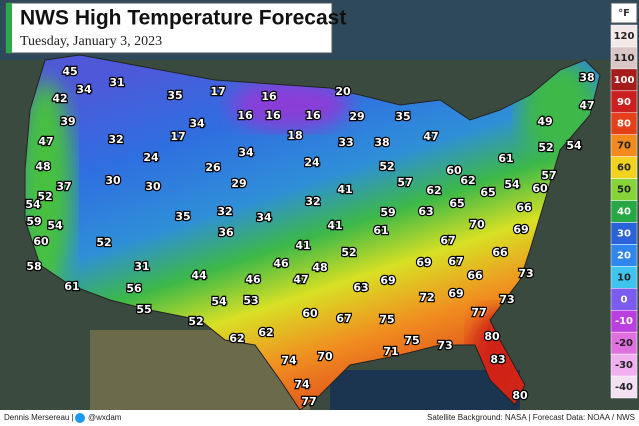 The height and width of the screenshot is (426, 639). Describe the element at coordinates (224, 211) in the screenshot. I see `temperature-label: 32` at that location.